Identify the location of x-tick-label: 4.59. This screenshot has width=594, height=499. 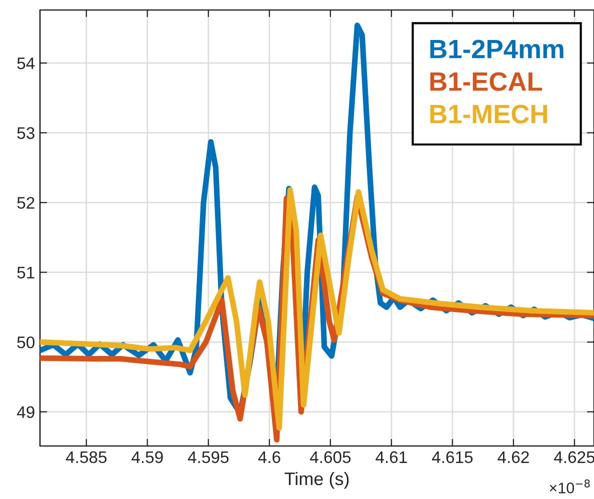
(147, 457).